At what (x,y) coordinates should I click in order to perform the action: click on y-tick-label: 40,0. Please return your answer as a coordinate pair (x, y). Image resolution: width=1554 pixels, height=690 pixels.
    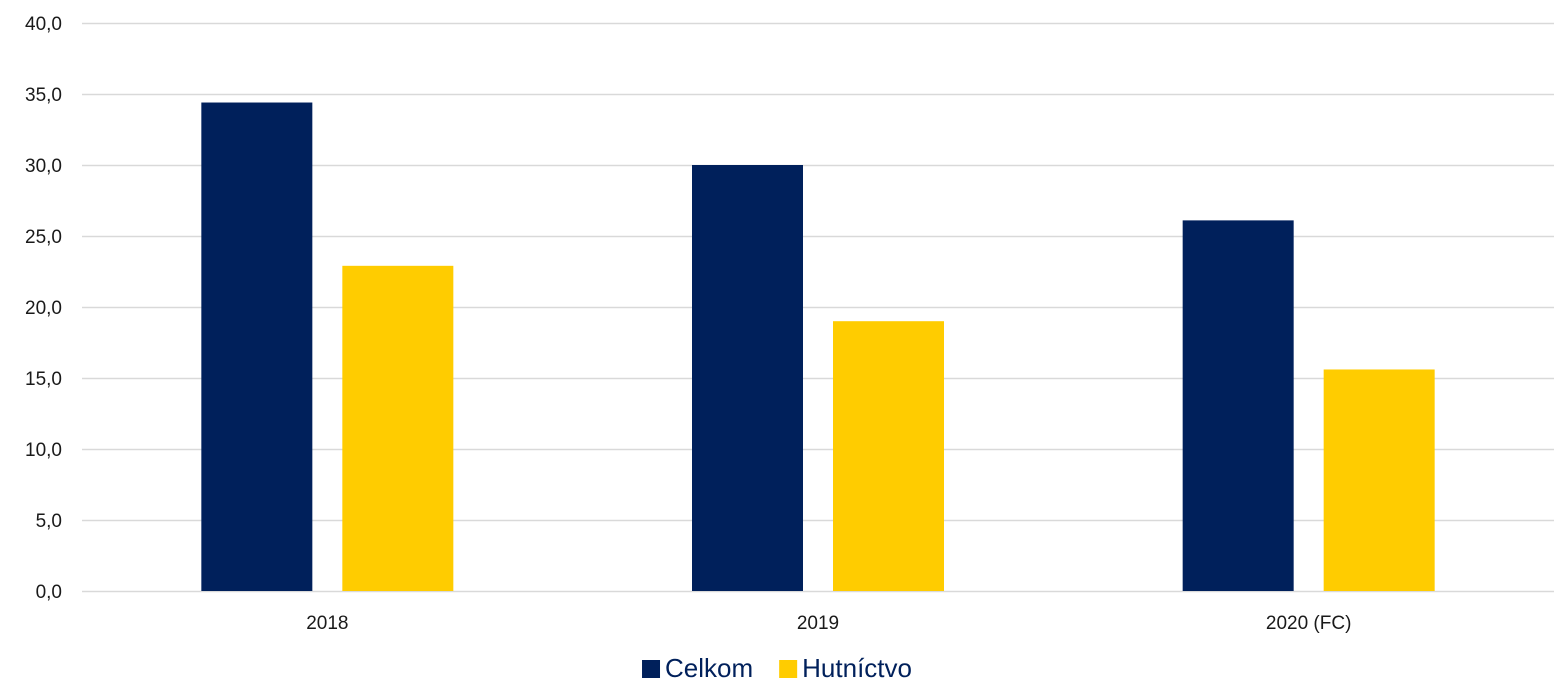
    Looking at the image, I should click on (43, 24).